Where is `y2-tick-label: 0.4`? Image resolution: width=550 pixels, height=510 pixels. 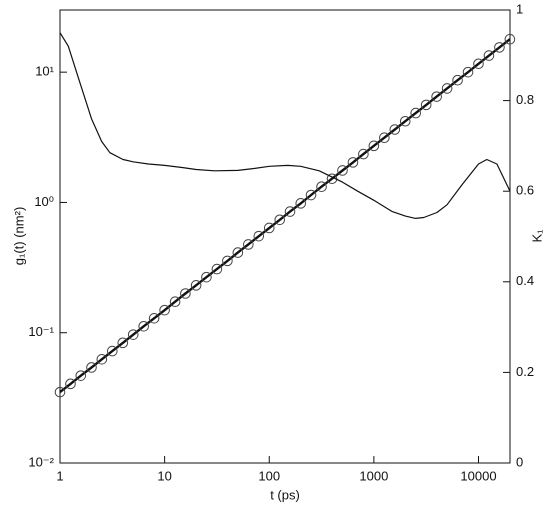 y2-tick-label: 0.4 is located at coordinates (525, 280).